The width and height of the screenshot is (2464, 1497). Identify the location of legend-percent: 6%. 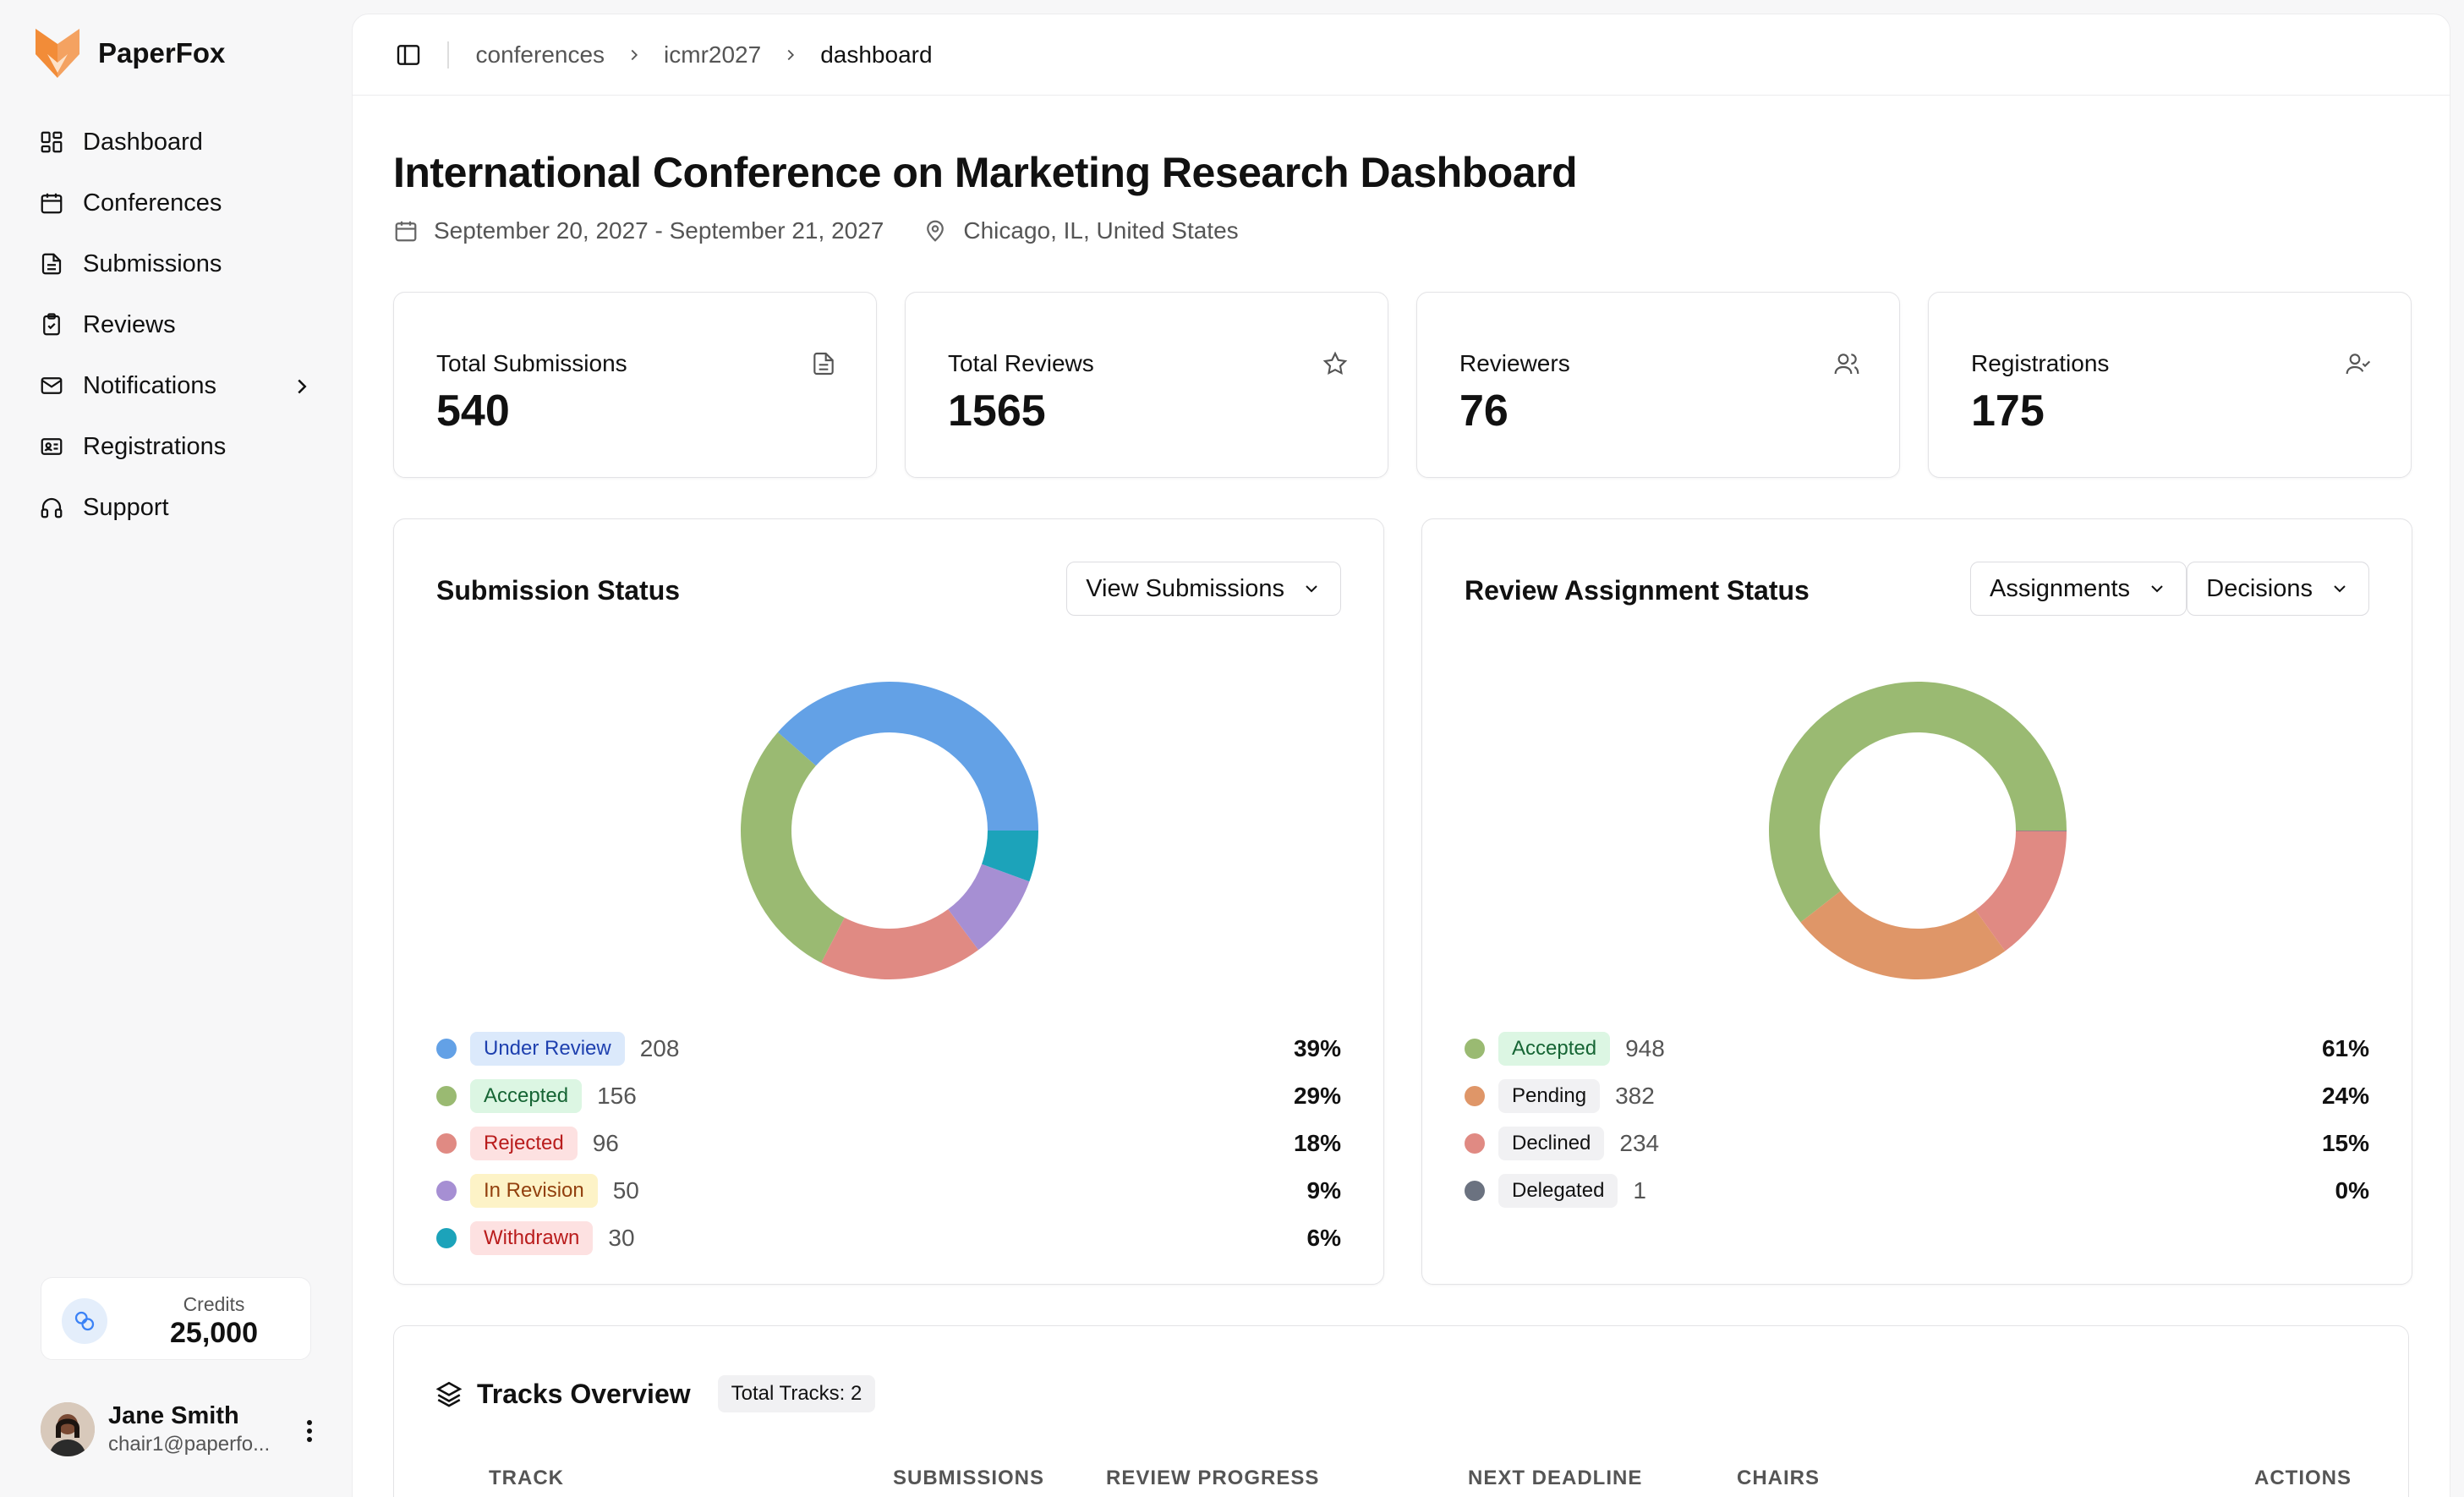
(1323, 1238).